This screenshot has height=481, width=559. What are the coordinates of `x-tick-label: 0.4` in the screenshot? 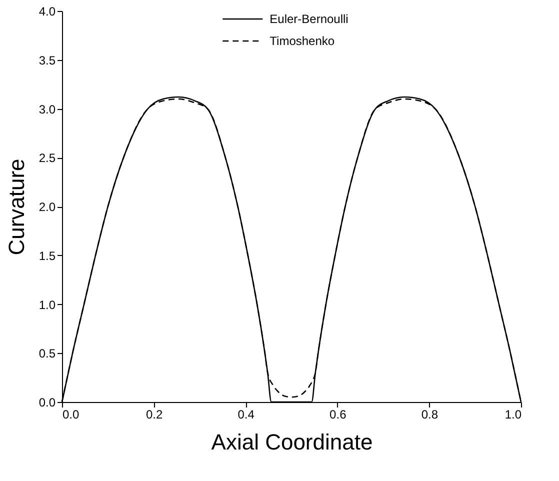 It's located at (246, 415).